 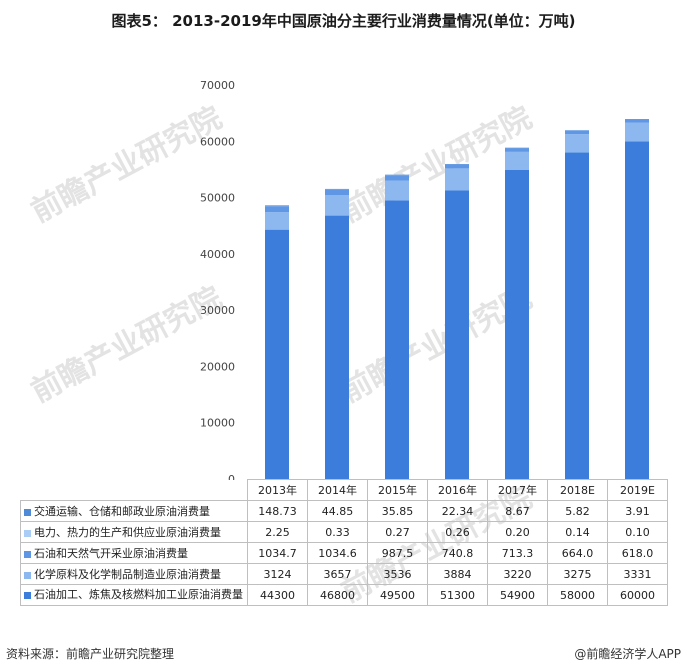 I want to click on data-label: 44300, so click(x=277, y=595).